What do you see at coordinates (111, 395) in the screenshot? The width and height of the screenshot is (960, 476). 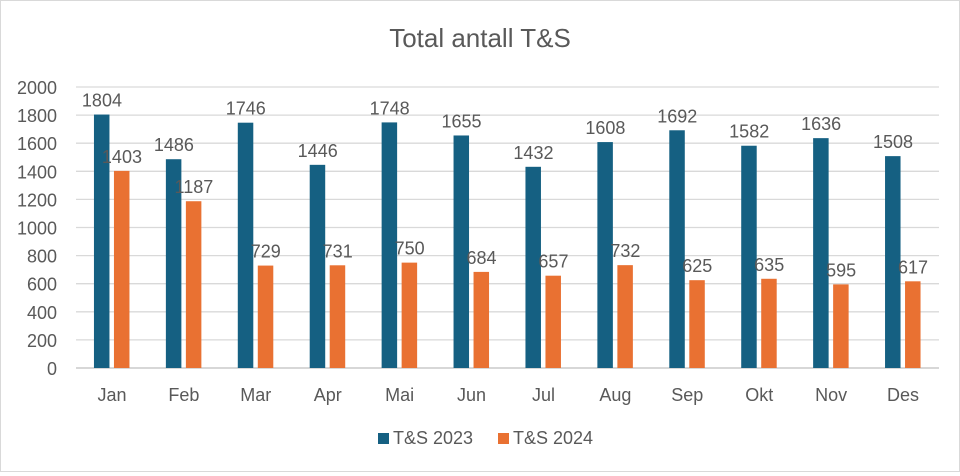 I see `x-tick-label: Jan` at bounding box center [111, 395].